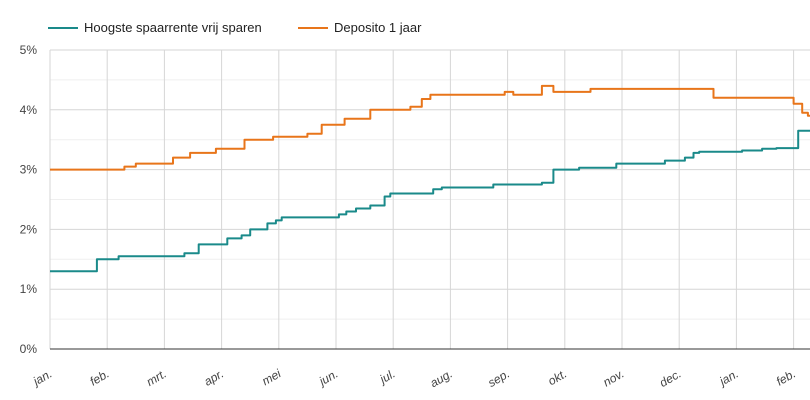  What do you see at coordinates (156, 377) in the screenshot?
I see `x-tick-label: mrt.` at bounding box center [156, 377].